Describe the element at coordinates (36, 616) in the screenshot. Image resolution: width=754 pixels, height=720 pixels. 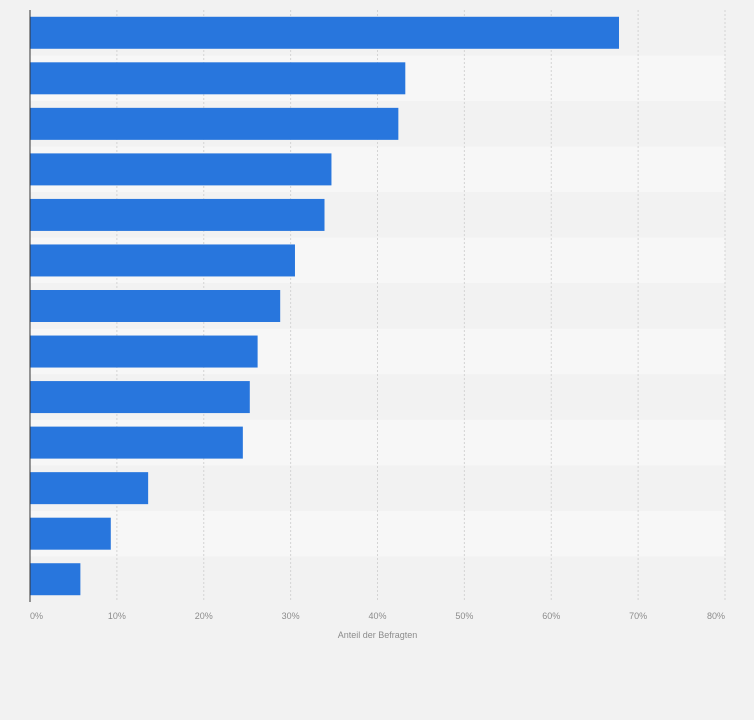
I see `x-tick-label: 0%` at that location.